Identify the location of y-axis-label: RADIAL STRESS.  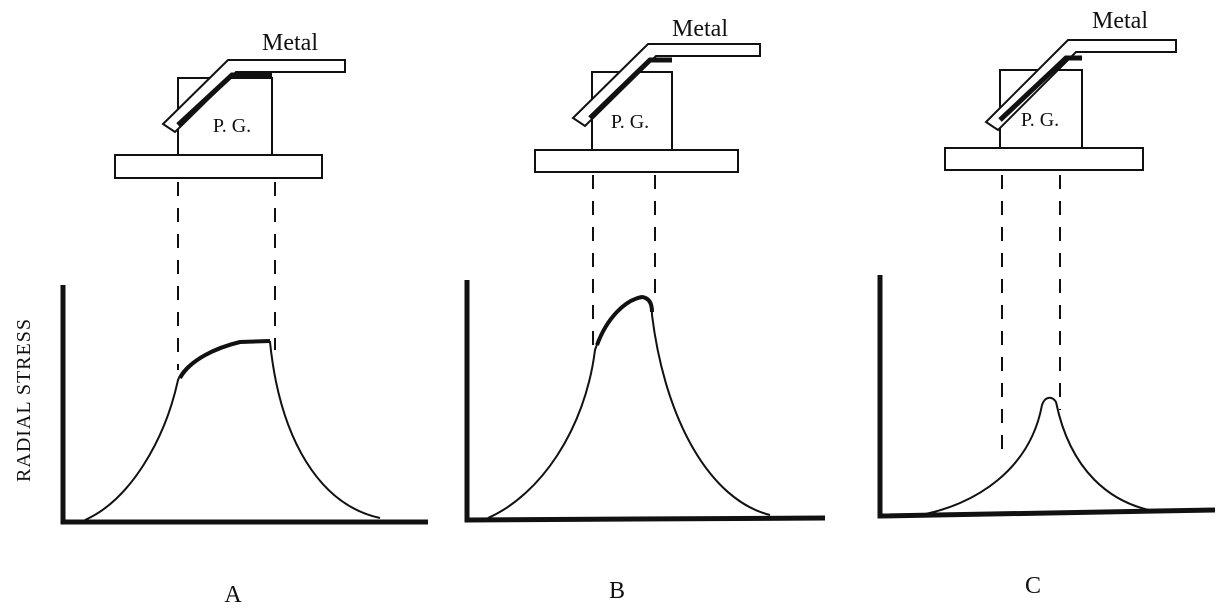
(24, 400).